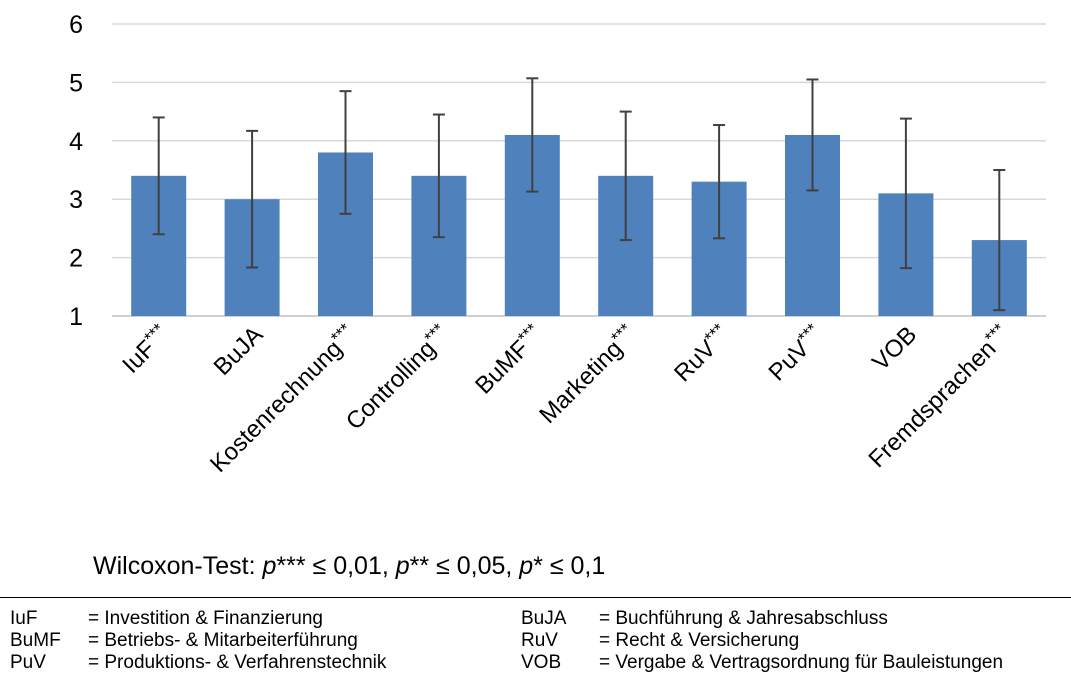  I want to click on legend-item: BuJA = Buchführung & Jahresabschluss, so click(762, 619).